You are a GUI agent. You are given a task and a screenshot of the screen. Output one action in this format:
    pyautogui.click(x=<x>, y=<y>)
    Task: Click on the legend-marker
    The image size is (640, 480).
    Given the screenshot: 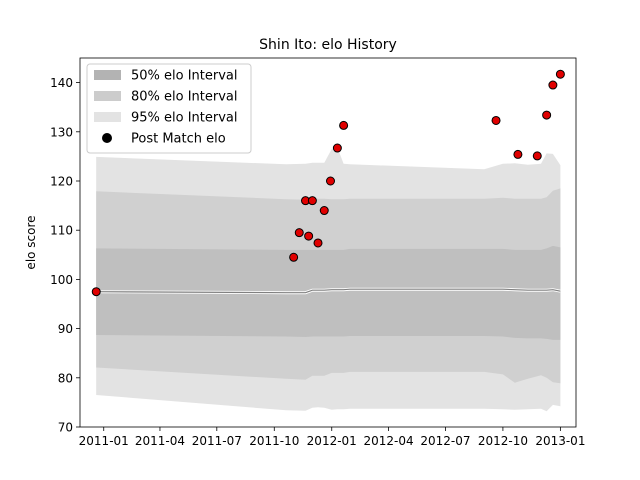 What is the action you would take?
    pyautogui.click(x=107, y=138)
    